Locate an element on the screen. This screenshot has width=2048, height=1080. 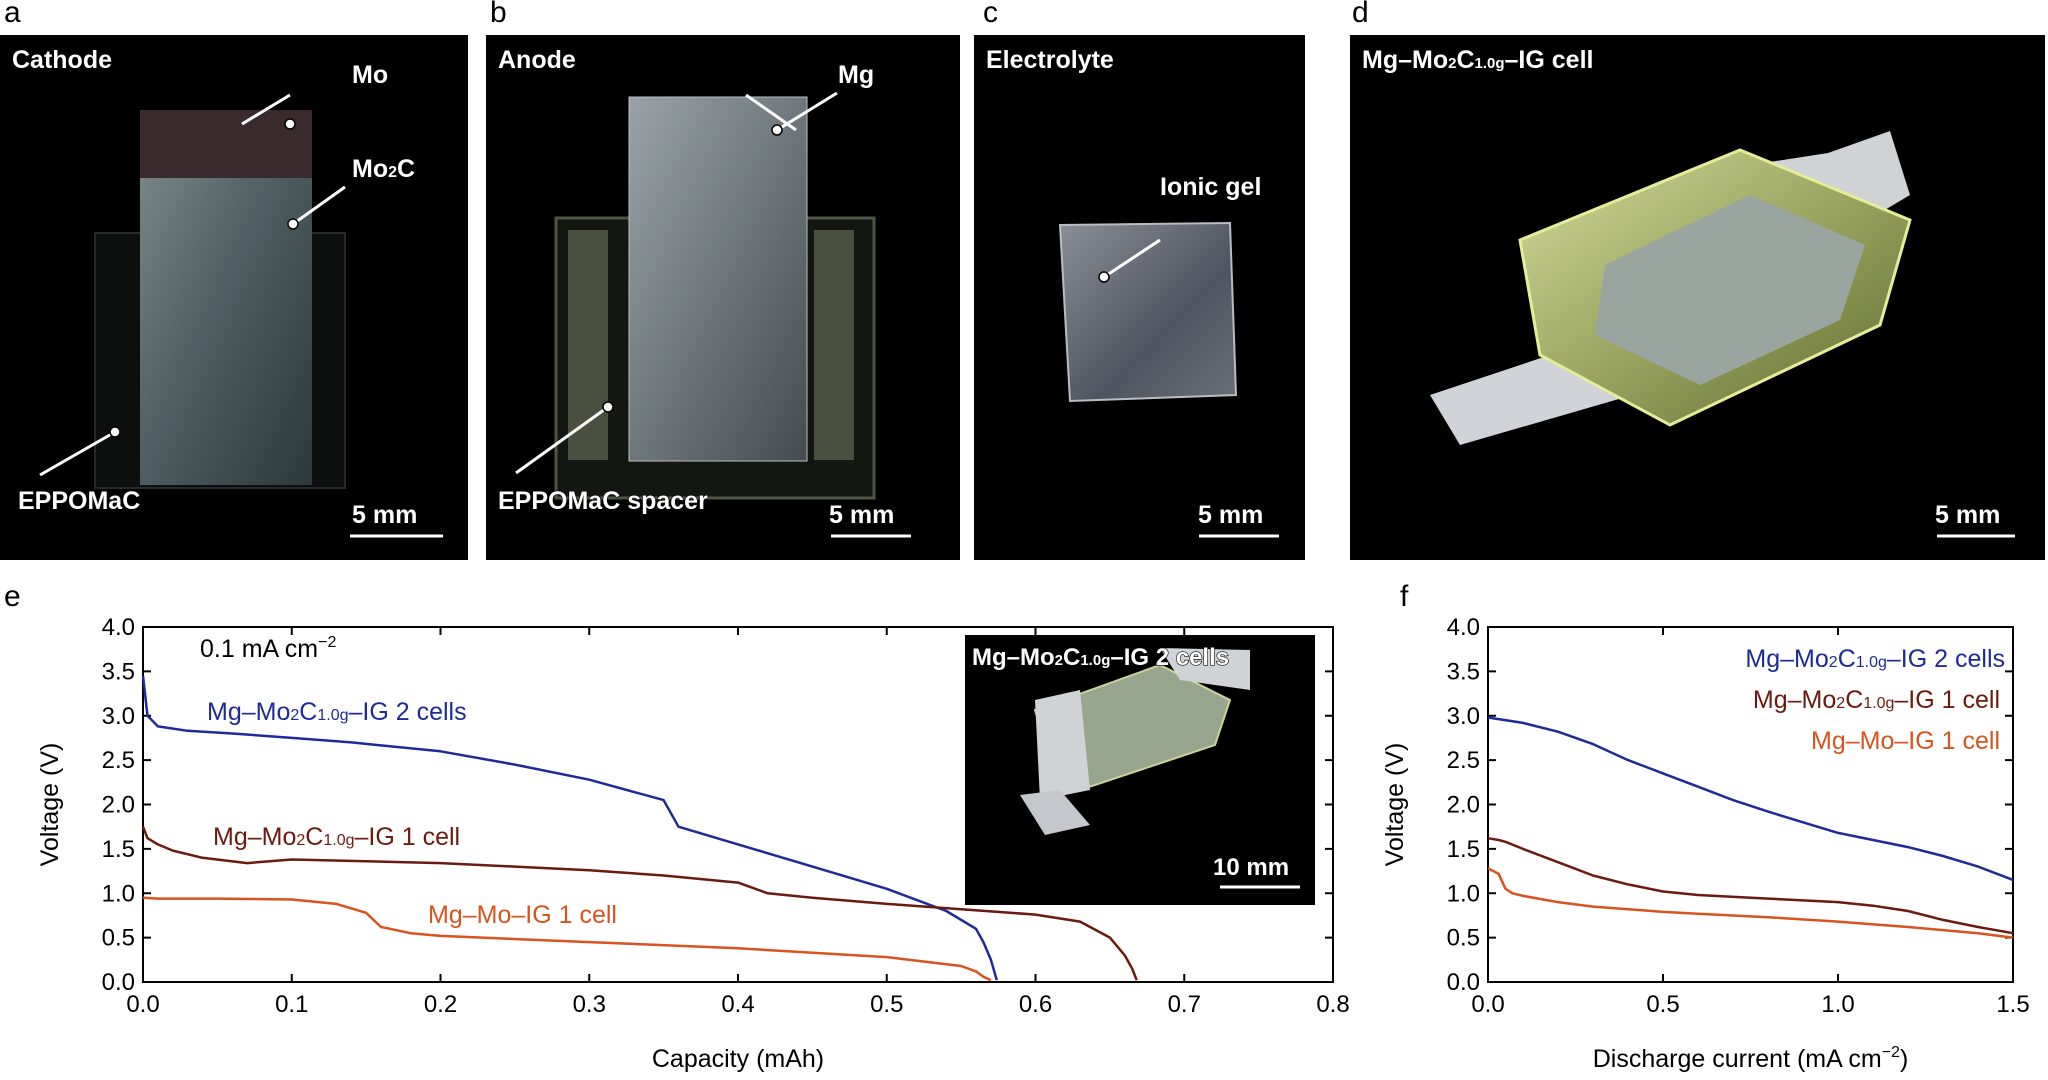
e-xtick-label: 0.0 is located at coordinates (142, 1004).